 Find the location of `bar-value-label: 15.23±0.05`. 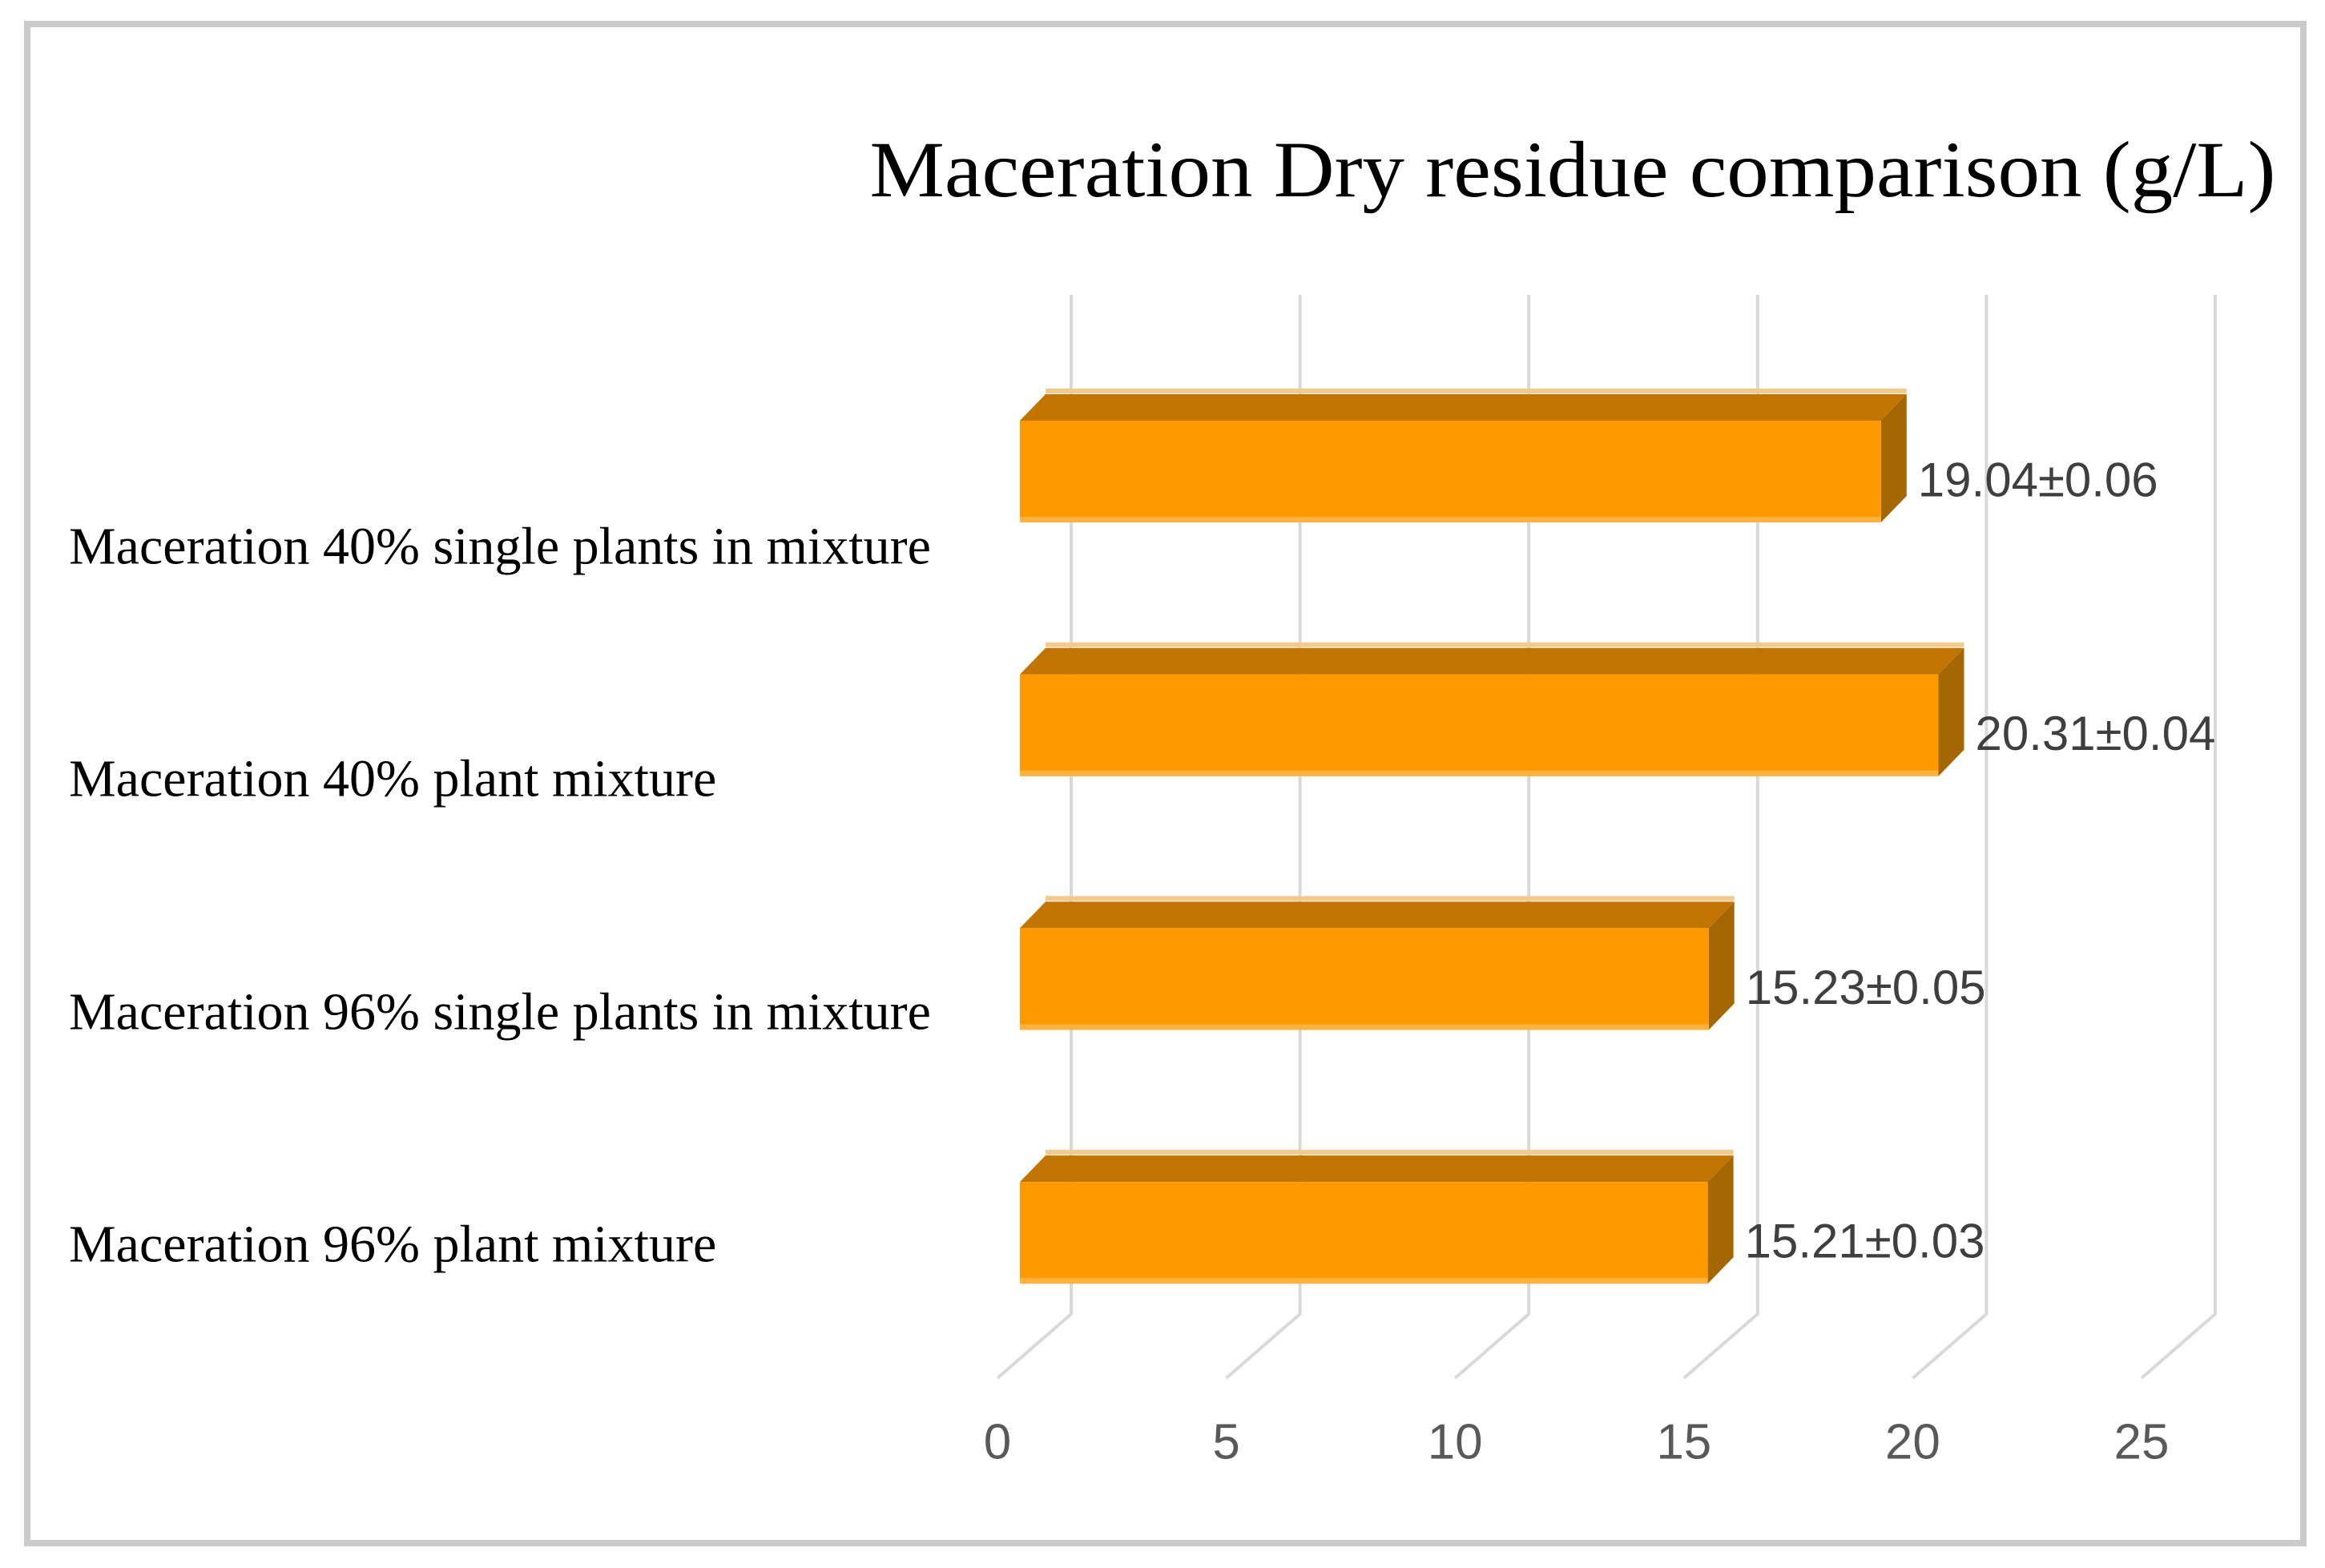

bar-value-label: 15.23±0.05 is located at coordinates (1866, 987).